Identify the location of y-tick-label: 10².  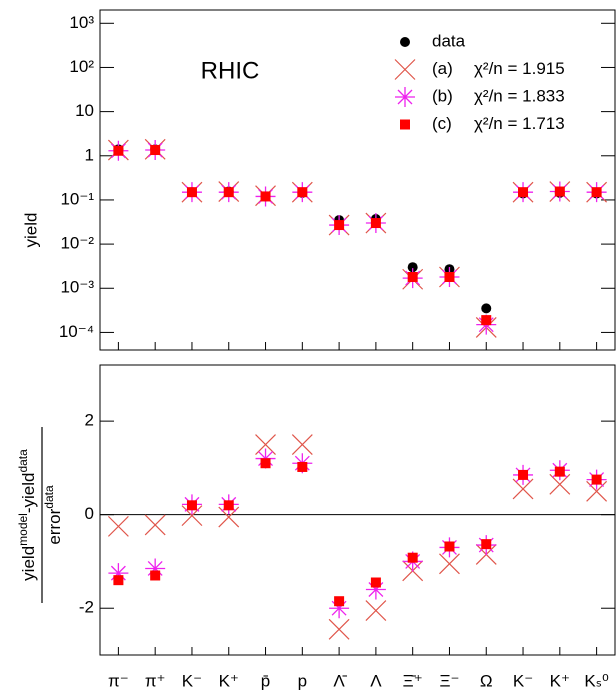
(81, 66).